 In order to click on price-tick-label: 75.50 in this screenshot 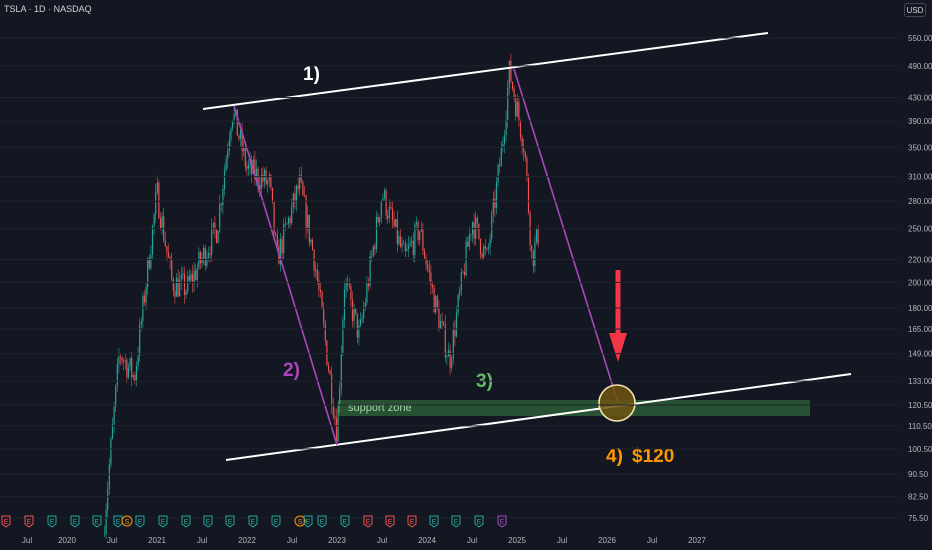, I will do `click(918, 518)`.